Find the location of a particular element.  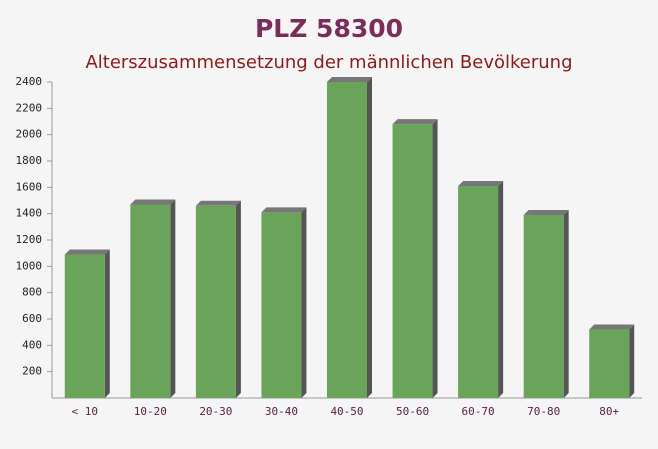

y-tick-label: 200 is located at coordinates (32, 371).